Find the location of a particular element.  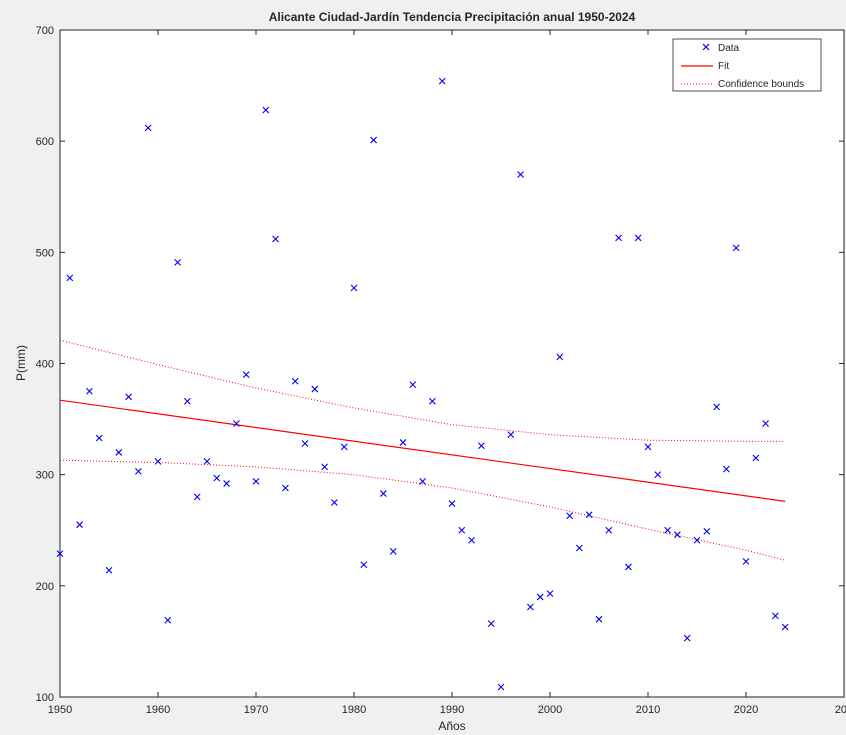

x-tick-label: 1960 is located at coordinates (158, 710).